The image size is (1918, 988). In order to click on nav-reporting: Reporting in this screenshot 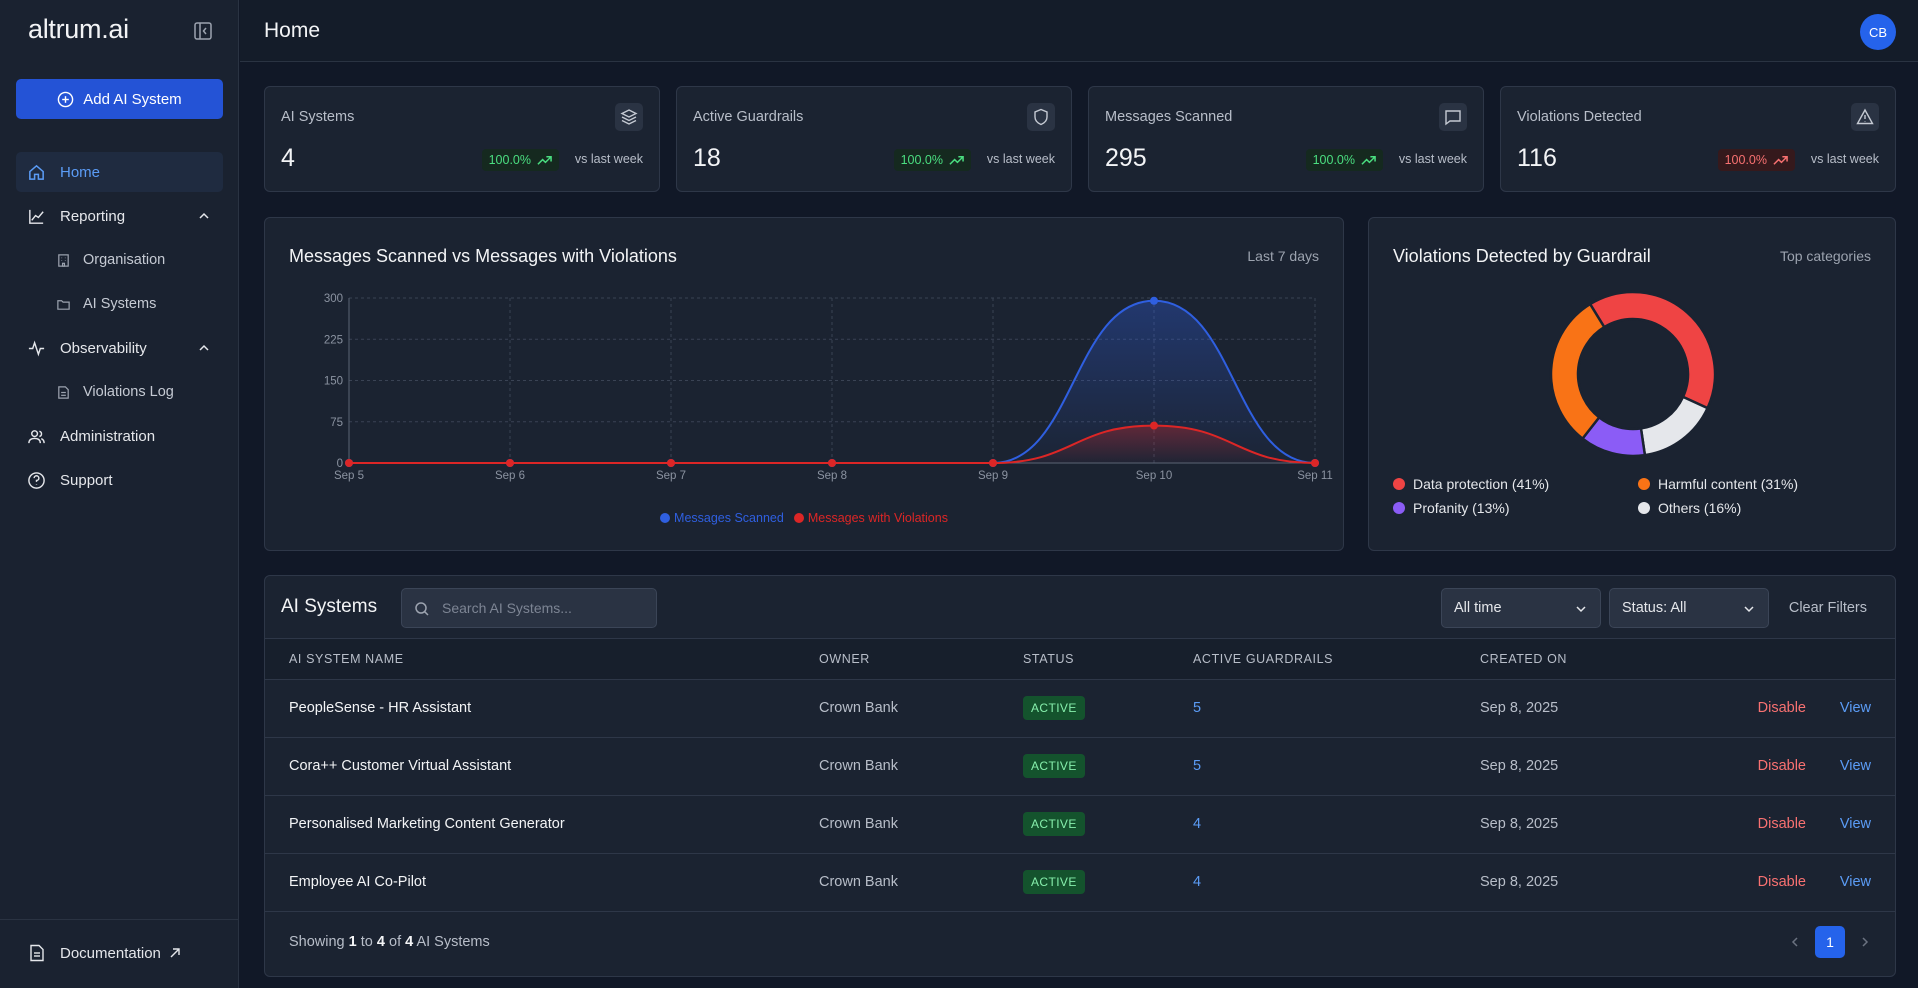, I will do `click(119, 216)`.